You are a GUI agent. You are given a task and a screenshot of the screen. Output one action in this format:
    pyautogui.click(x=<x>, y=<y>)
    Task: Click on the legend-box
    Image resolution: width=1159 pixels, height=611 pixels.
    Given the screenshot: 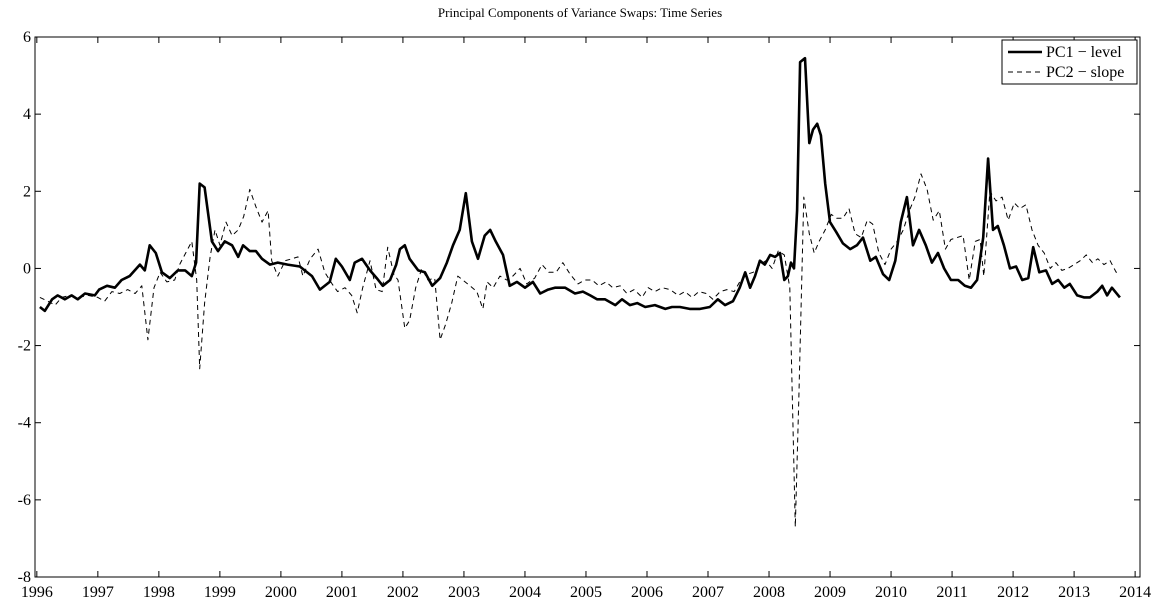 What is the action you would take?
    pyautogui.click(x=1069, y=62)
    